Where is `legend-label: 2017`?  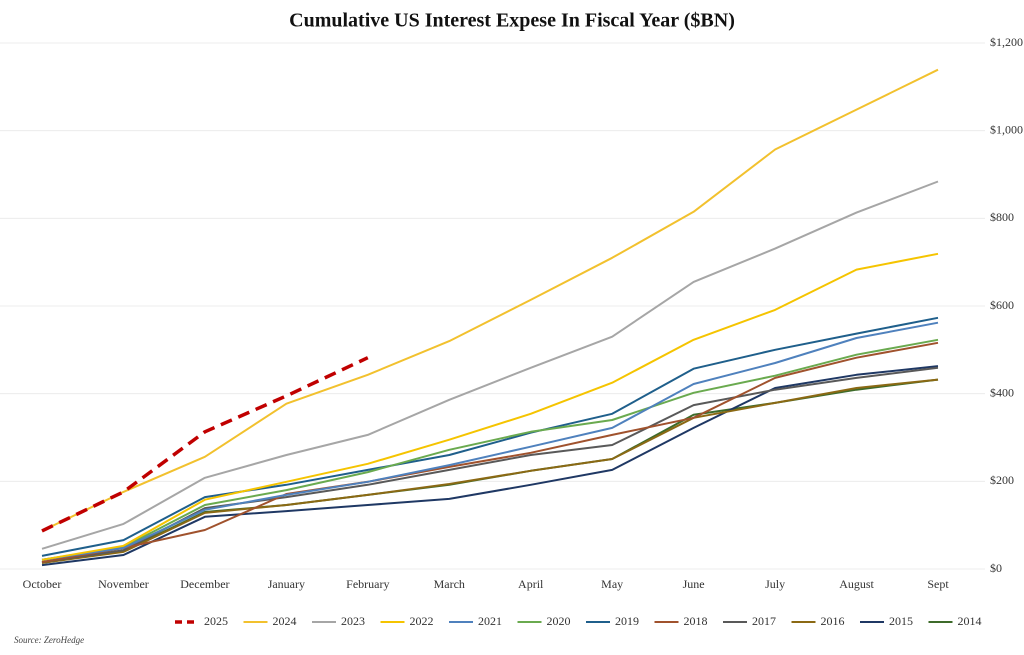
legend-label: 2017 is located at coordinates (764, 621).